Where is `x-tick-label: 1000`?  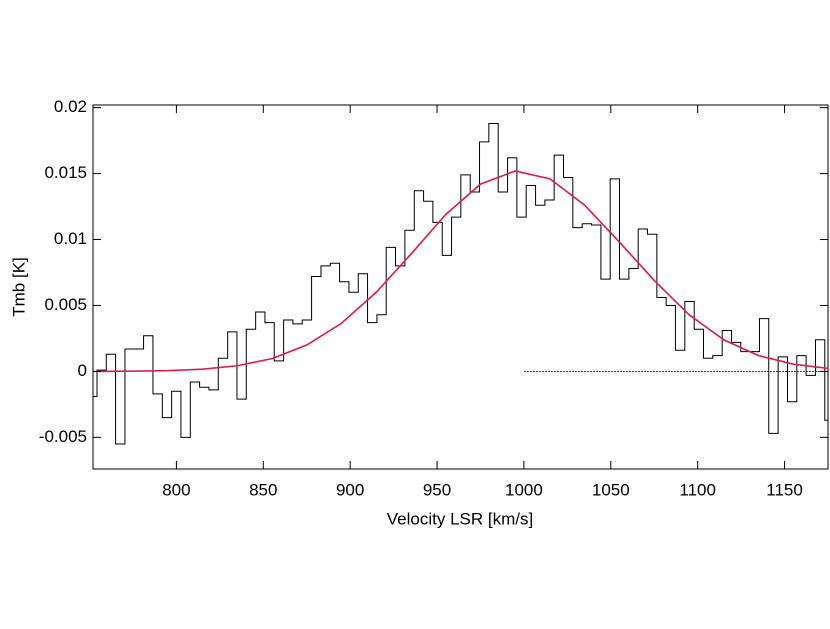
x-tick-label: 1000 is located at coordinates (524, 489).